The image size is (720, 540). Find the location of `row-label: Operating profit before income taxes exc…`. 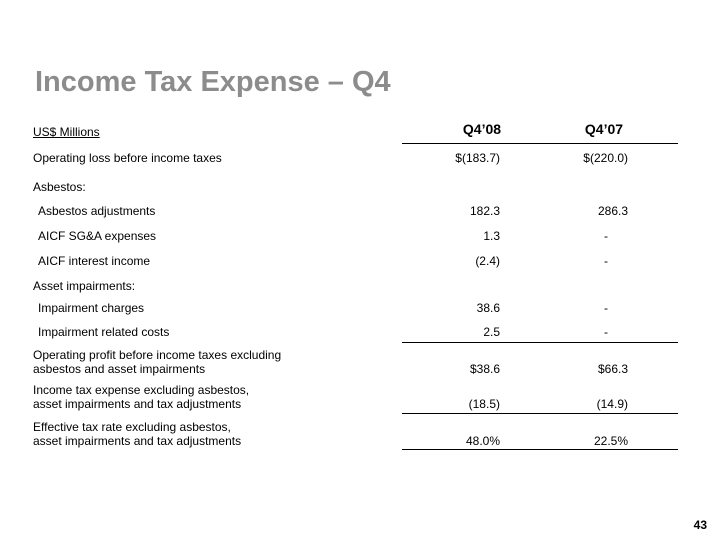

row-label: Operating profit before income taxes exc… is located at coordinates (157, 362).